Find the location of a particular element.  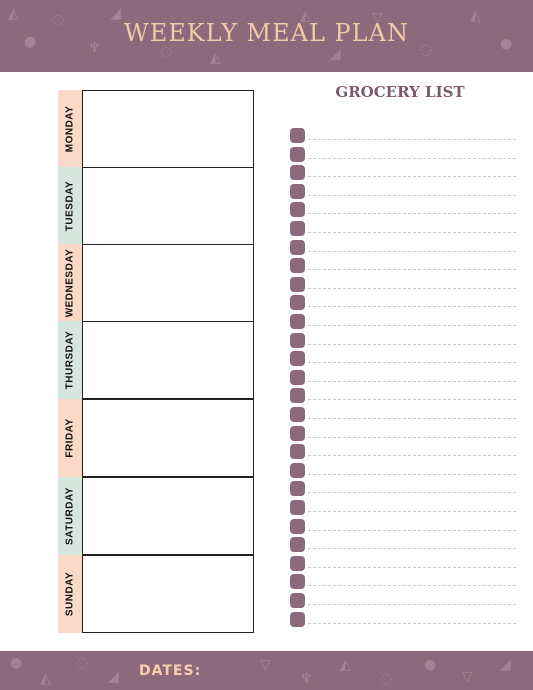

day-label: MONDAY is located at coordinates (70, 129).